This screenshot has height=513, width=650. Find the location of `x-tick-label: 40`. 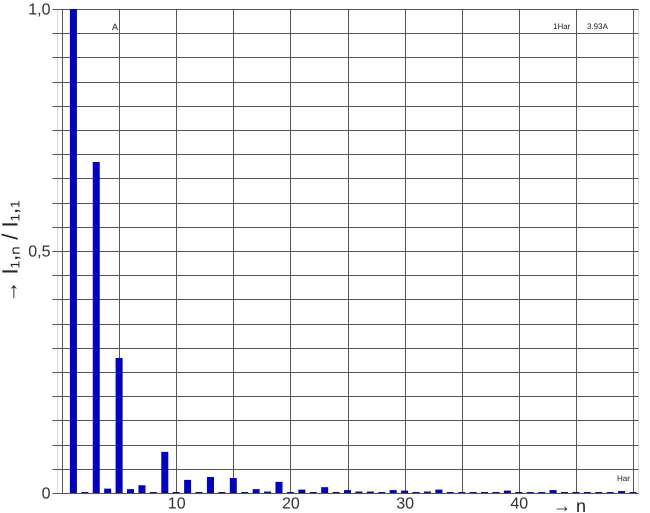

x-tick-label: 40 is located at coordinates (519, 504).